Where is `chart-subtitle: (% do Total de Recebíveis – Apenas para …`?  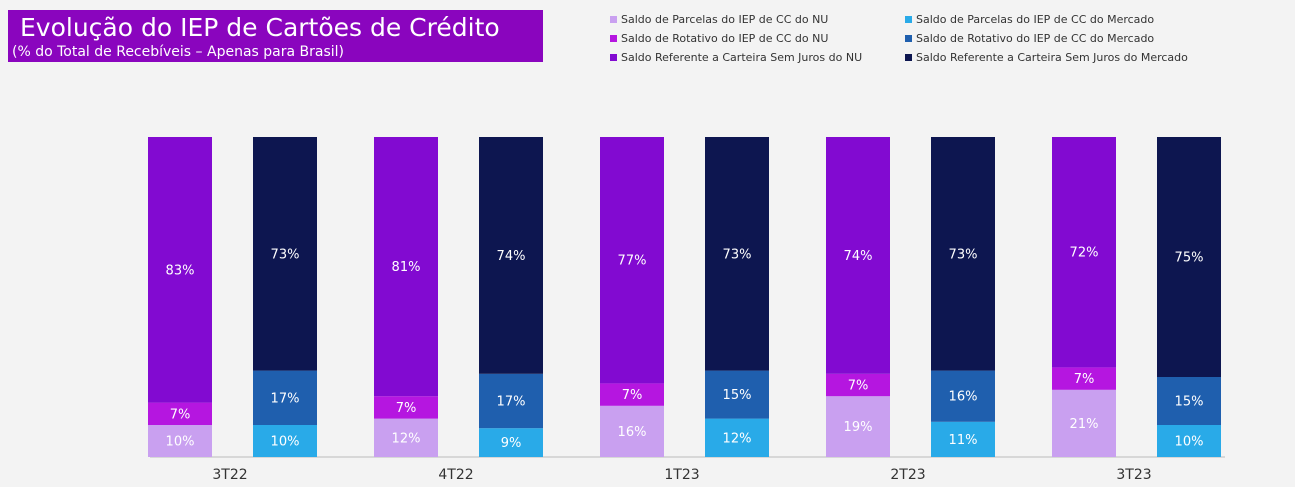
chart-subtitle: (% do Total de Recebíveis – Apenas para … is located at coordinates (178, 52).